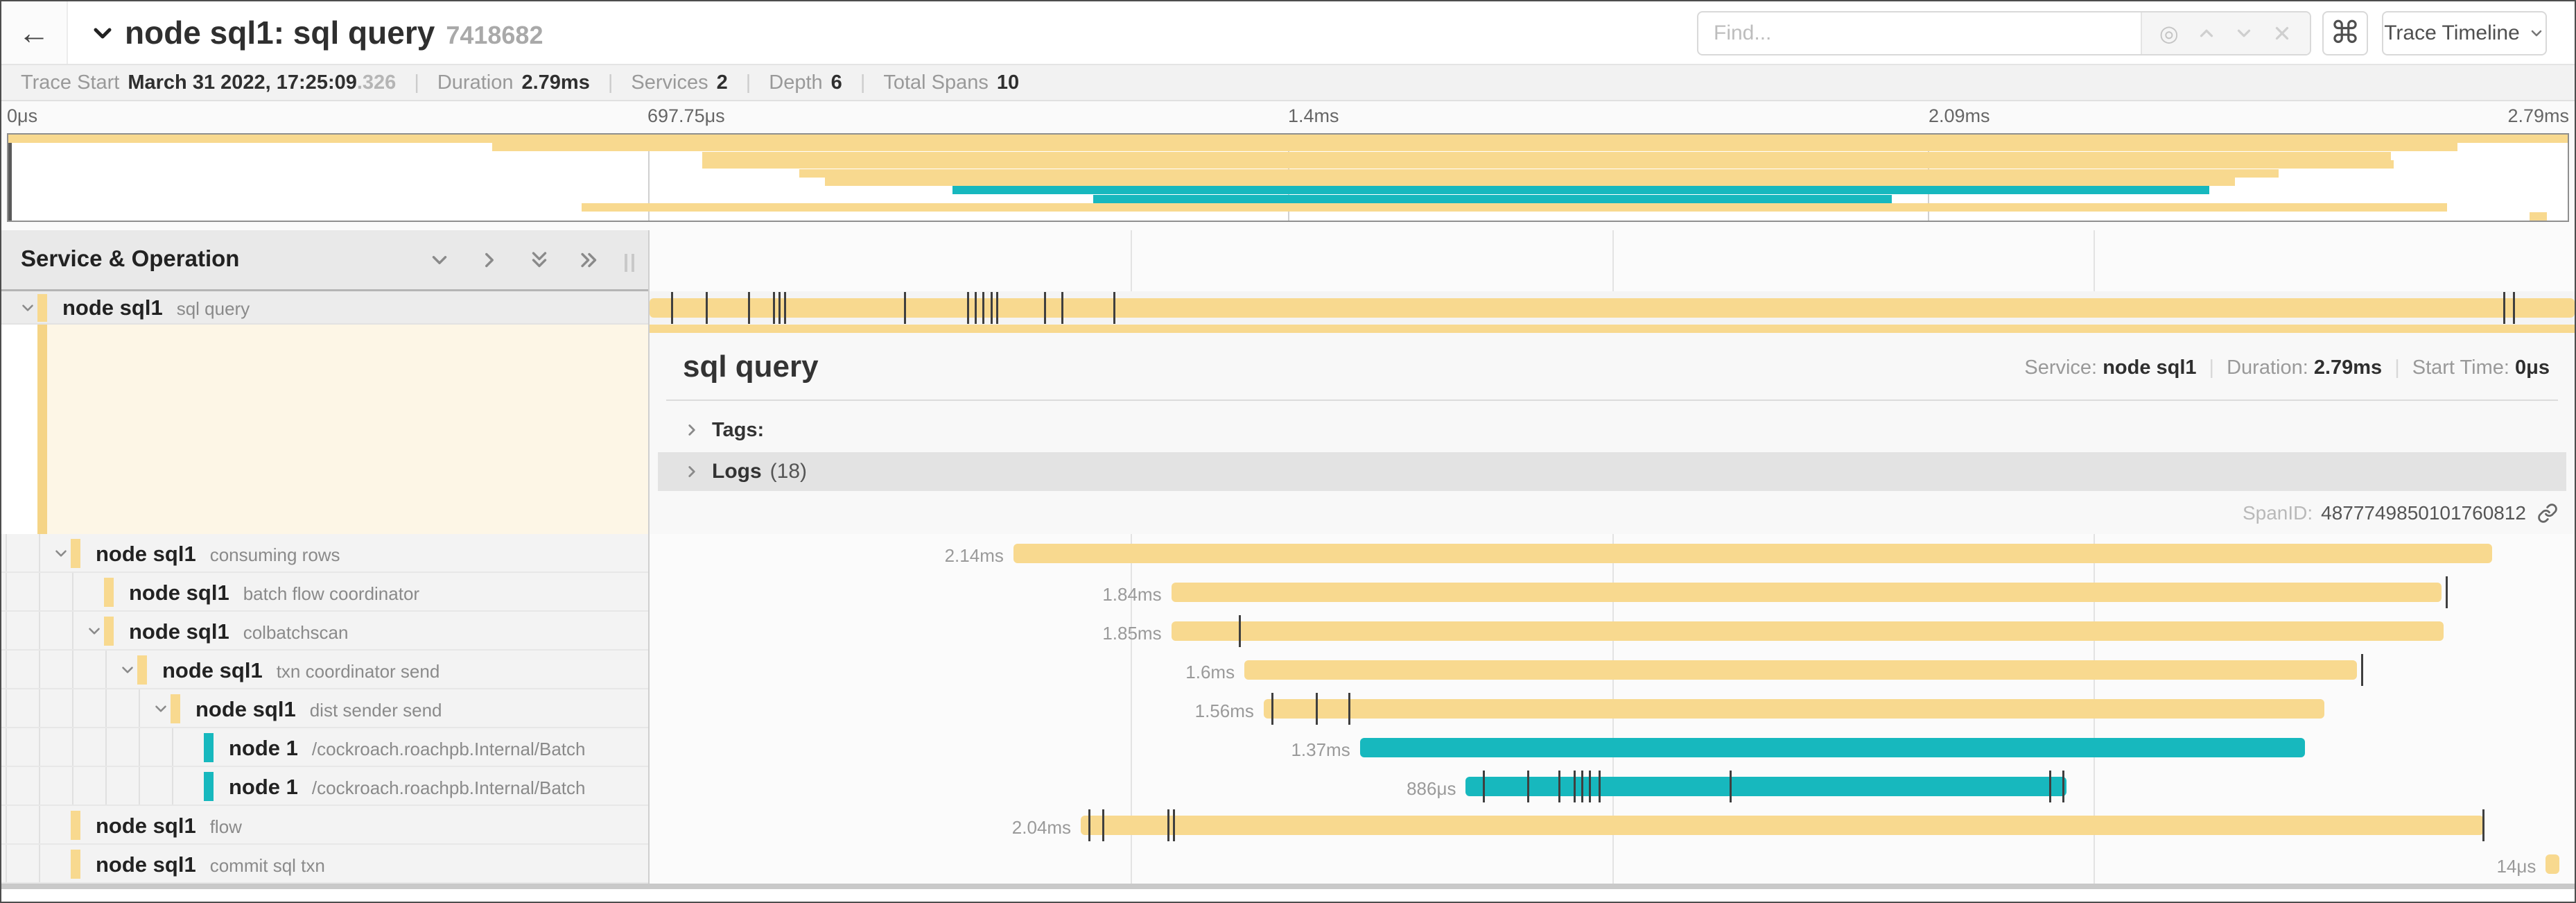 Image resolution: width=2576 pixels, height=903 pixels. Describe the element at coordinates (629, 263) in the screenshot. I see `column-resizer` at that location.